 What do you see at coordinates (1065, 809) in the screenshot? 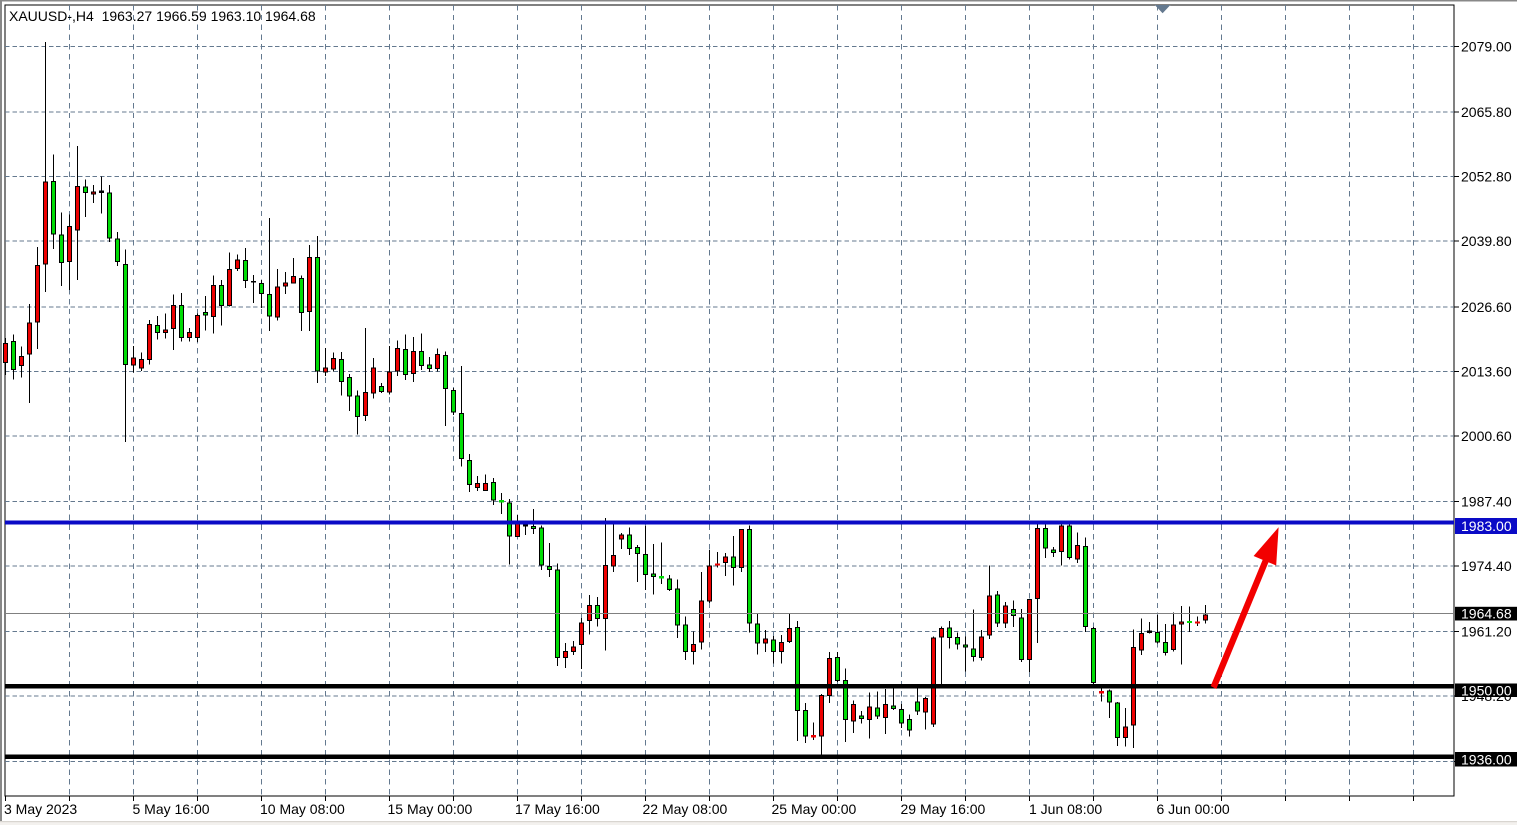
I see `svg-text: 1 Jun 08:00` at bounding box center [1065, 809].